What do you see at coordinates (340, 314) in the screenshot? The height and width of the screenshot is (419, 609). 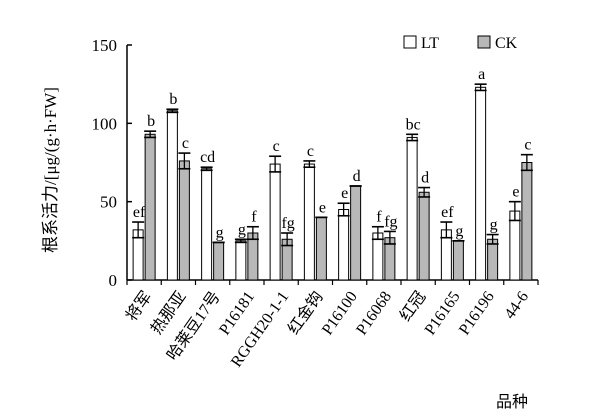 I see `x-tick-label: P16100` at bounding box center [340, 314].